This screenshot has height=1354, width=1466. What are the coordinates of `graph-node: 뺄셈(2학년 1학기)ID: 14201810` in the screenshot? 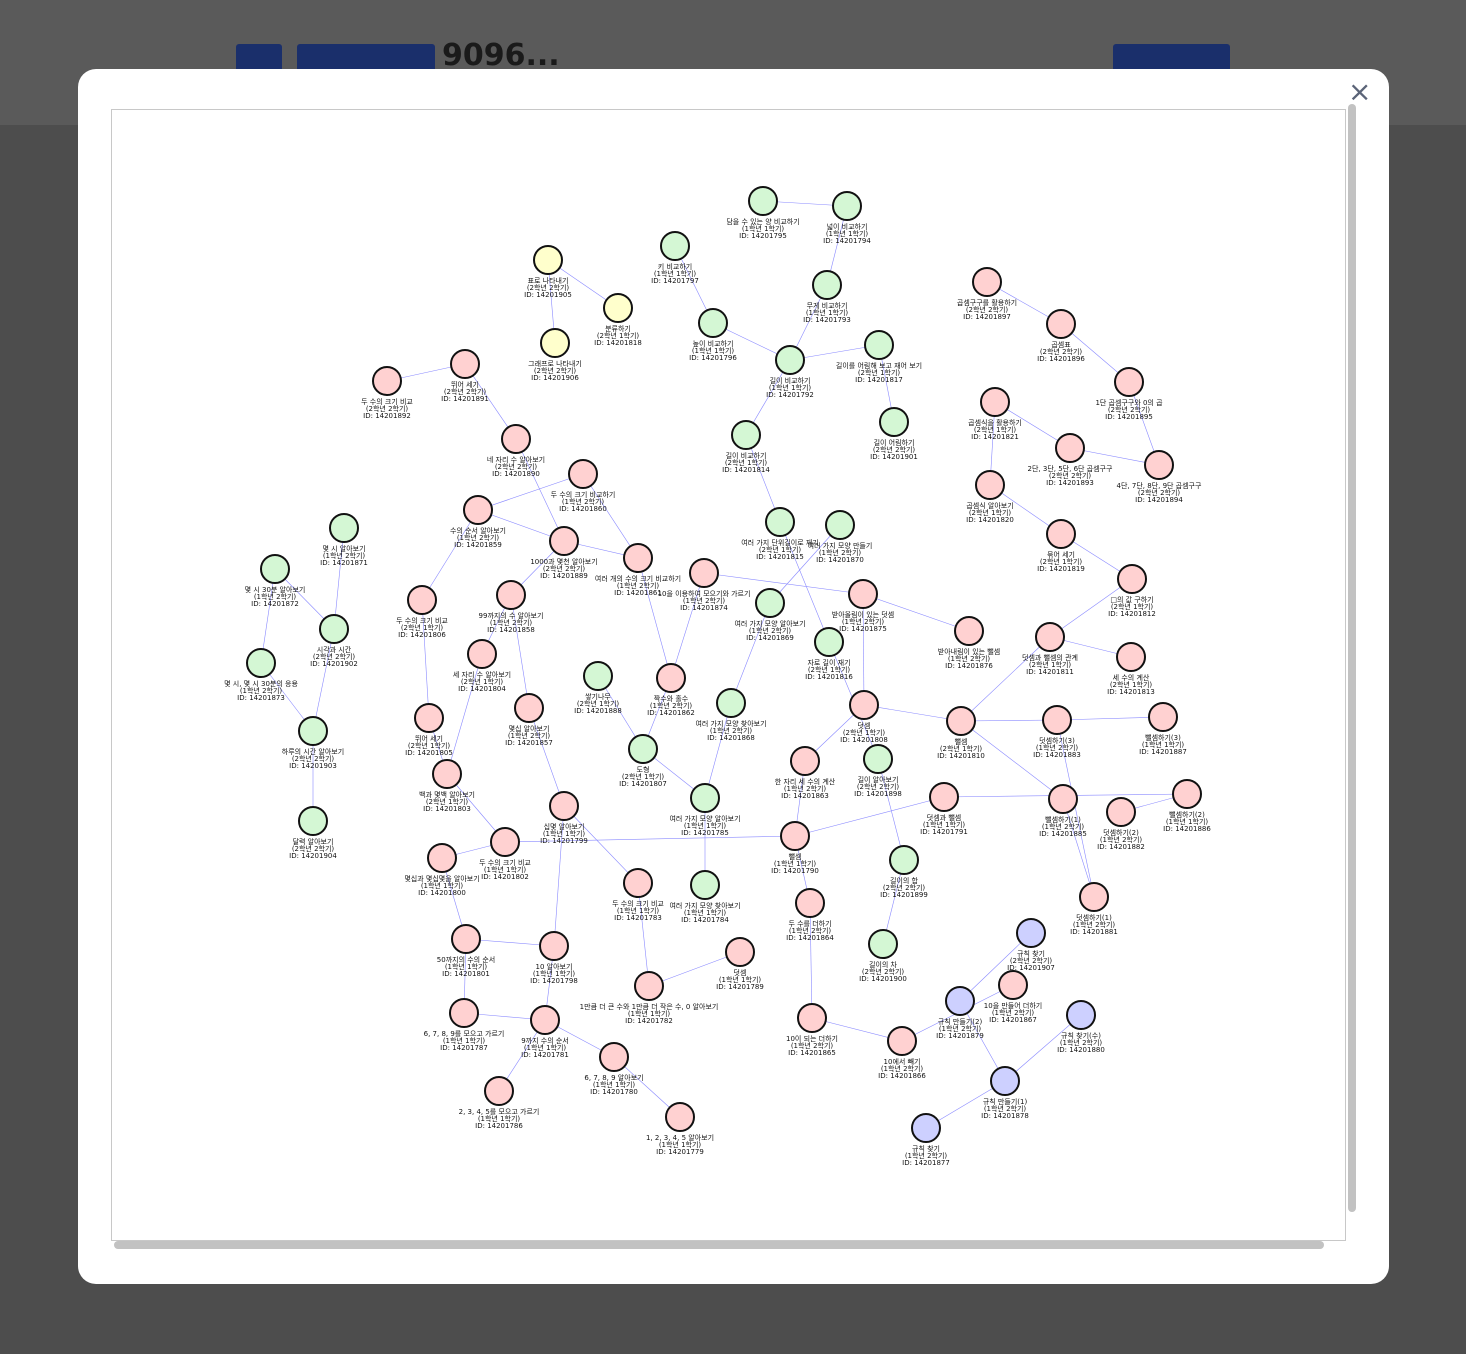 It's located at (961, 733).